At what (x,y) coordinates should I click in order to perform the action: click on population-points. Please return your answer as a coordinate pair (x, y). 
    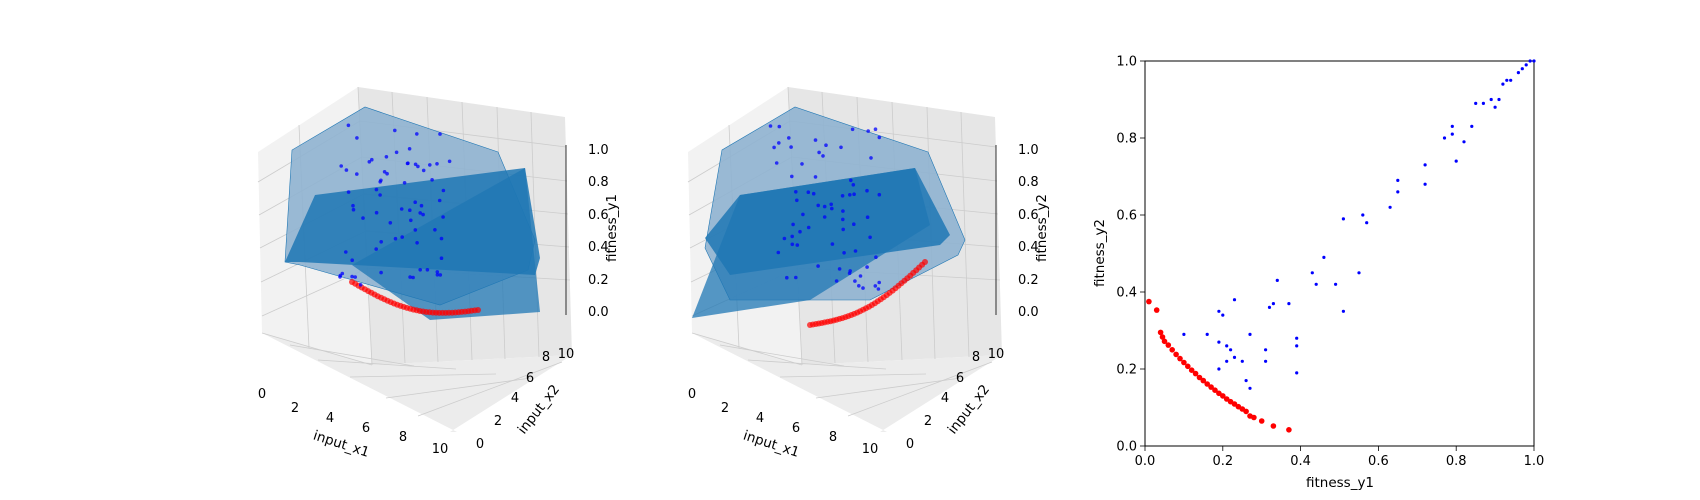
    Looking at the image, I should click on (395, 205).